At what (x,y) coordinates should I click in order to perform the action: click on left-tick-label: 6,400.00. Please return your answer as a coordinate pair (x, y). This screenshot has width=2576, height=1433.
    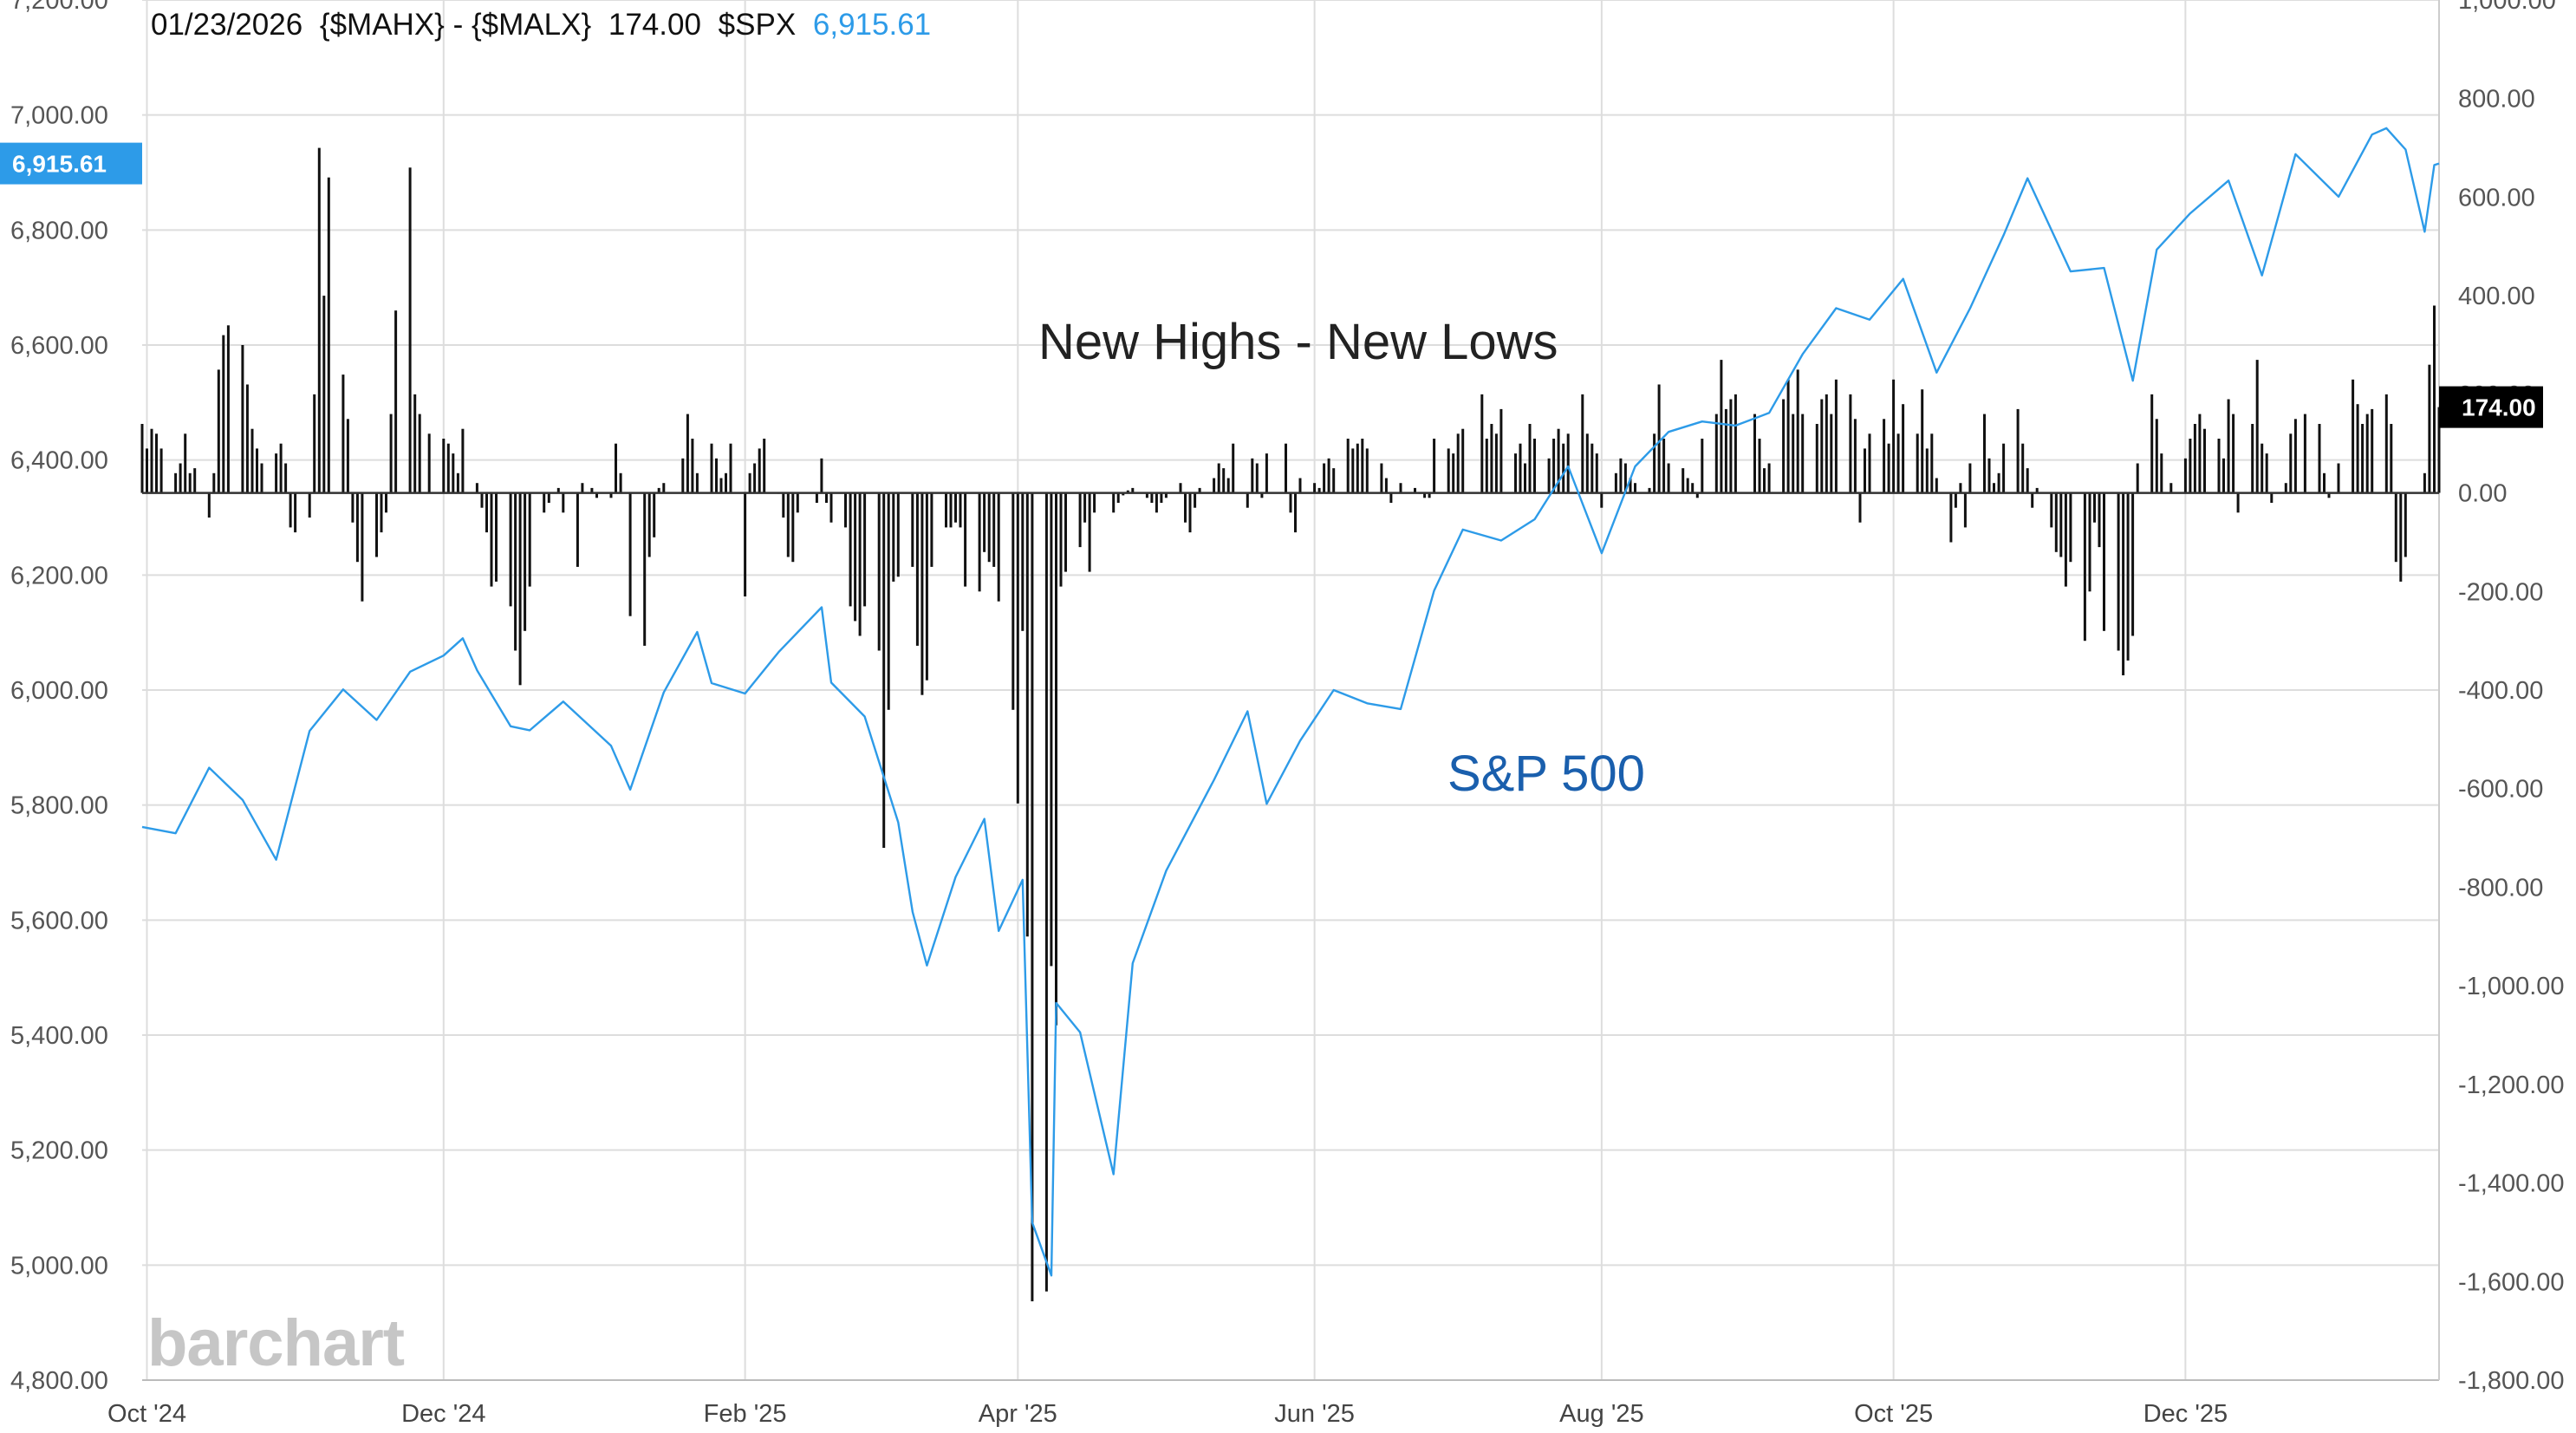
    Looking at the image, I should click on (59, 461).